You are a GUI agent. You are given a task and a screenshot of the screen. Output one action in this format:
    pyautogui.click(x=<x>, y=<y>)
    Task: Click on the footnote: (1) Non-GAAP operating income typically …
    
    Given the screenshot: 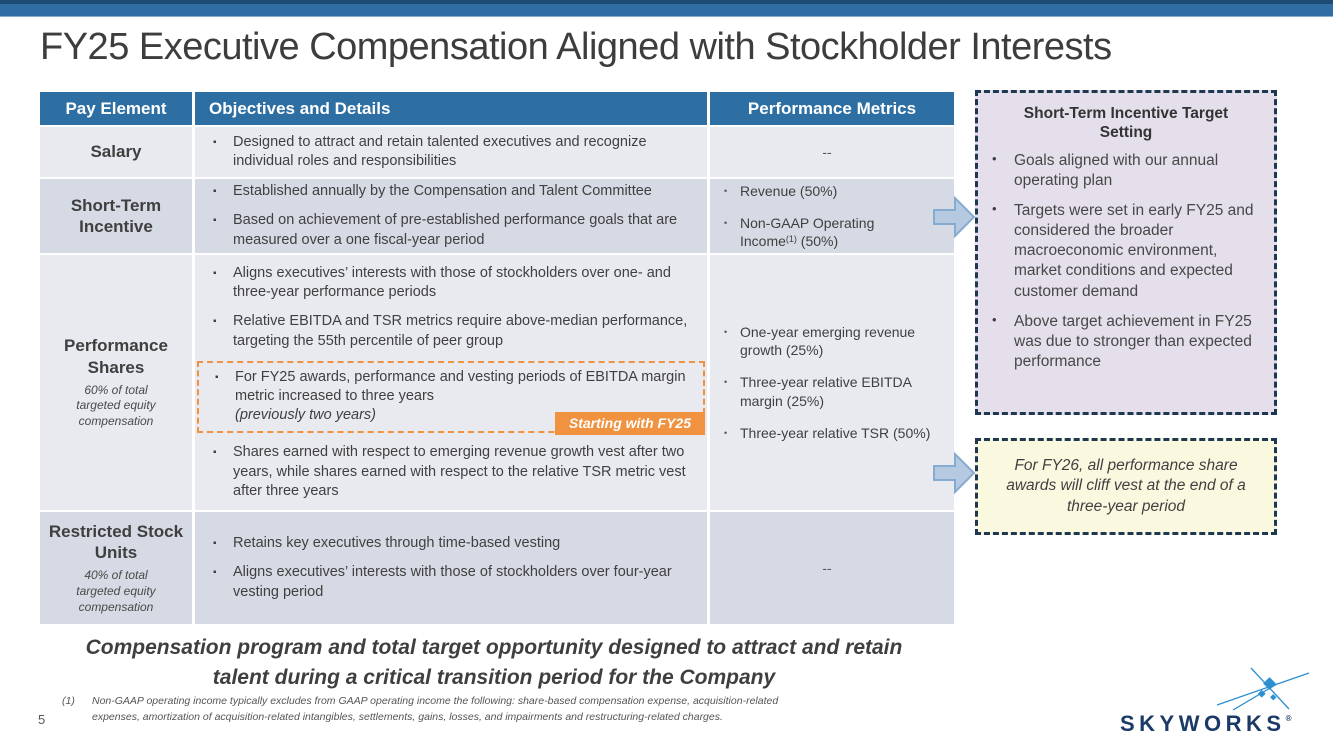 What is the action you would take?
    pyautogui.click(x=427, y=710)
    